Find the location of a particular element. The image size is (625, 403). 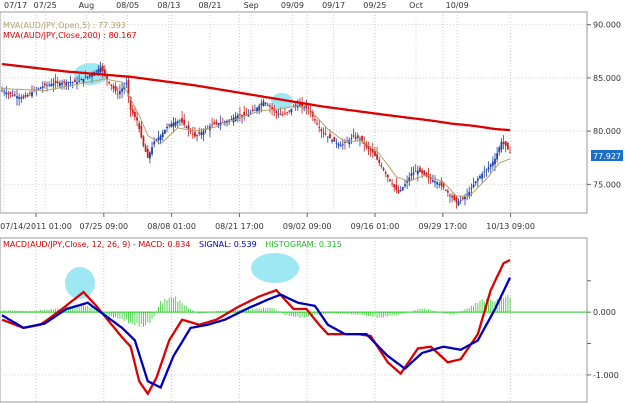

top-date-label: 08/21 is located at coordinates (209, 5).